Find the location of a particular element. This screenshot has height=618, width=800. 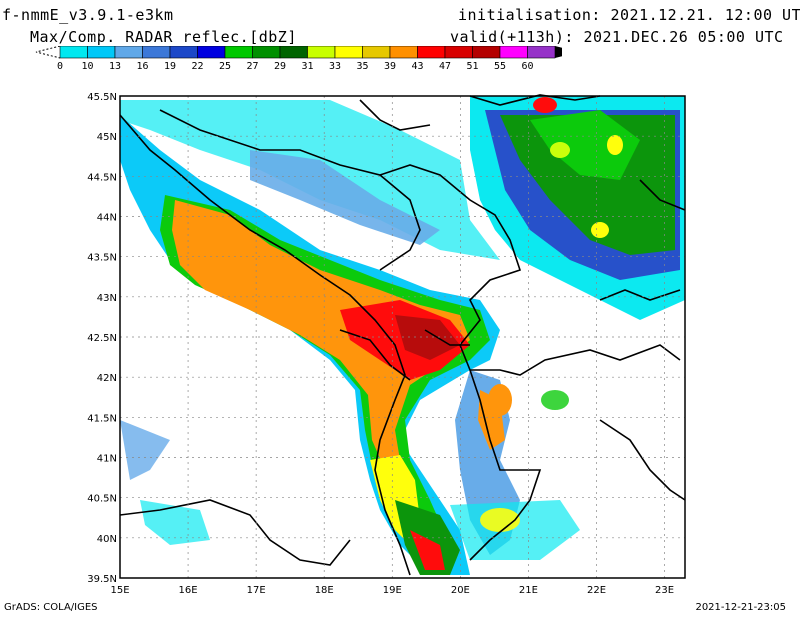

colorbar-tick-label: 29 is located at coordinates (280, 66).